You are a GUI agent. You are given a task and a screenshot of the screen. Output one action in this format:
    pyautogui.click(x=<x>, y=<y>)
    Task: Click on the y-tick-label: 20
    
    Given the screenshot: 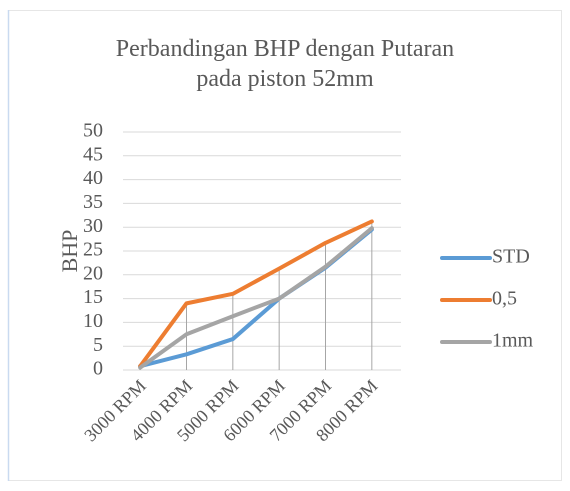 What is the action you would take?
    pyautogui.click(x=93, y=273)
    